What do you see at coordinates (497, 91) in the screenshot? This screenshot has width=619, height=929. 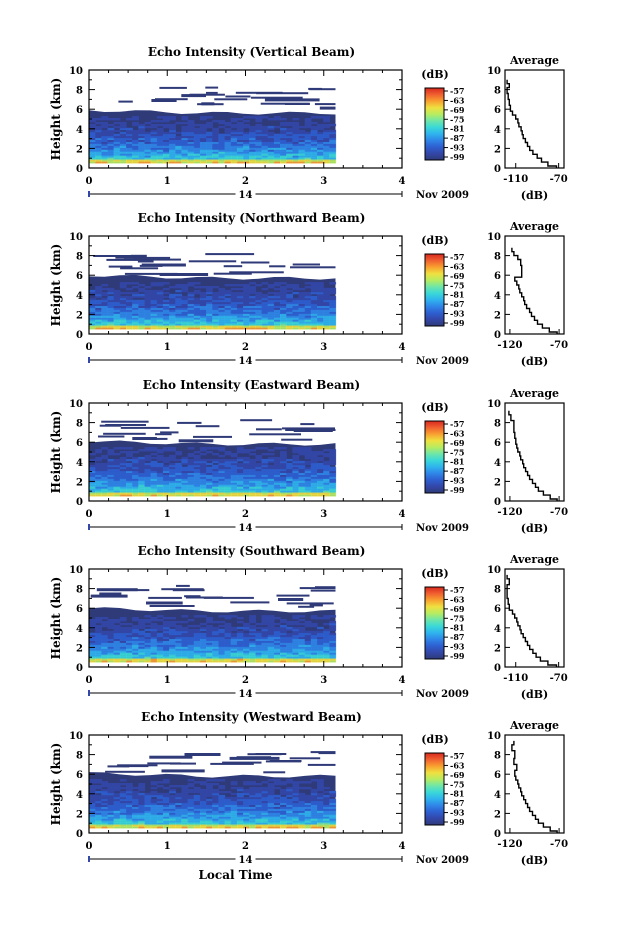 I see `average-y-tick-label: 8` at bounding box center [497, 91].